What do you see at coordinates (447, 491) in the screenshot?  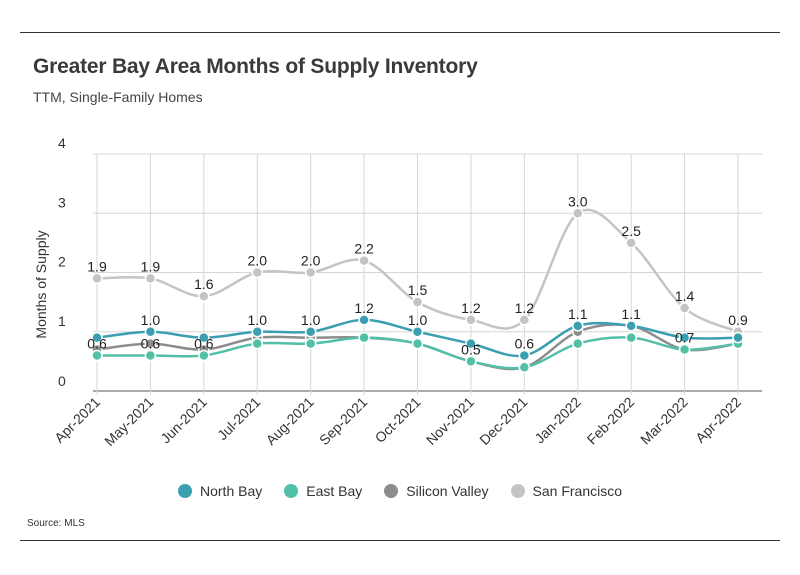 I see `legend-label: Silicon Valley` at bounding box center [447, 491].